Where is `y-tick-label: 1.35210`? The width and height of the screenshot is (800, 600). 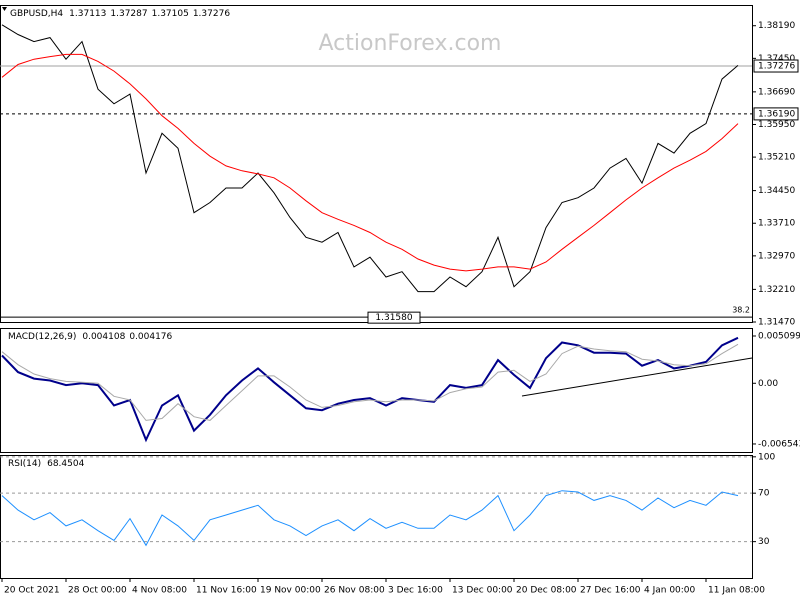
y-tick-label: 1.35210 is located at coordinates (776, 158).